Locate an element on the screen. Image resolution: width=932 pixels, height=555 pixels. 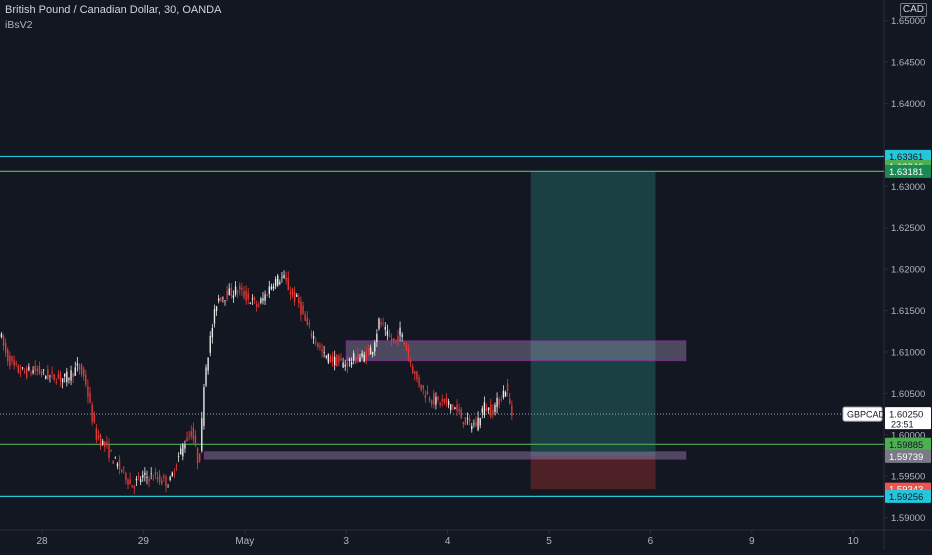
currency-label: CAD is located at coordinates (913, 10).